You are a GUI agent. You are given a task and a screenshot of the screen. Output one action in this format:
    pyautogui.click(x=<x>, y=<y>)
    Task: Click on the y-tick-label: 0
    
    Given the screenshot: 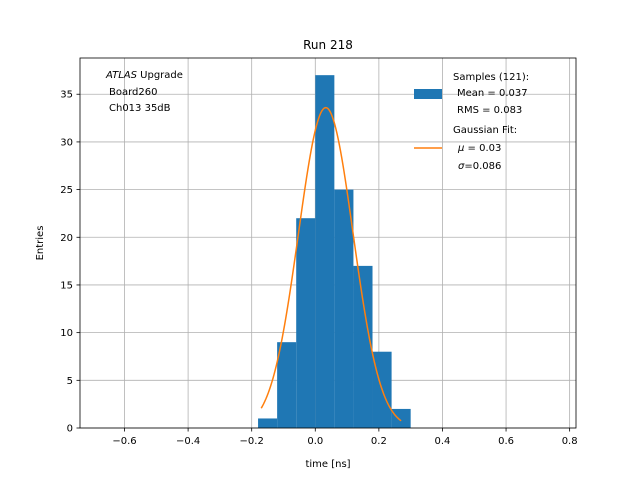 What is the action you would take?
    pyautogui.click(x=70, y=429)
    